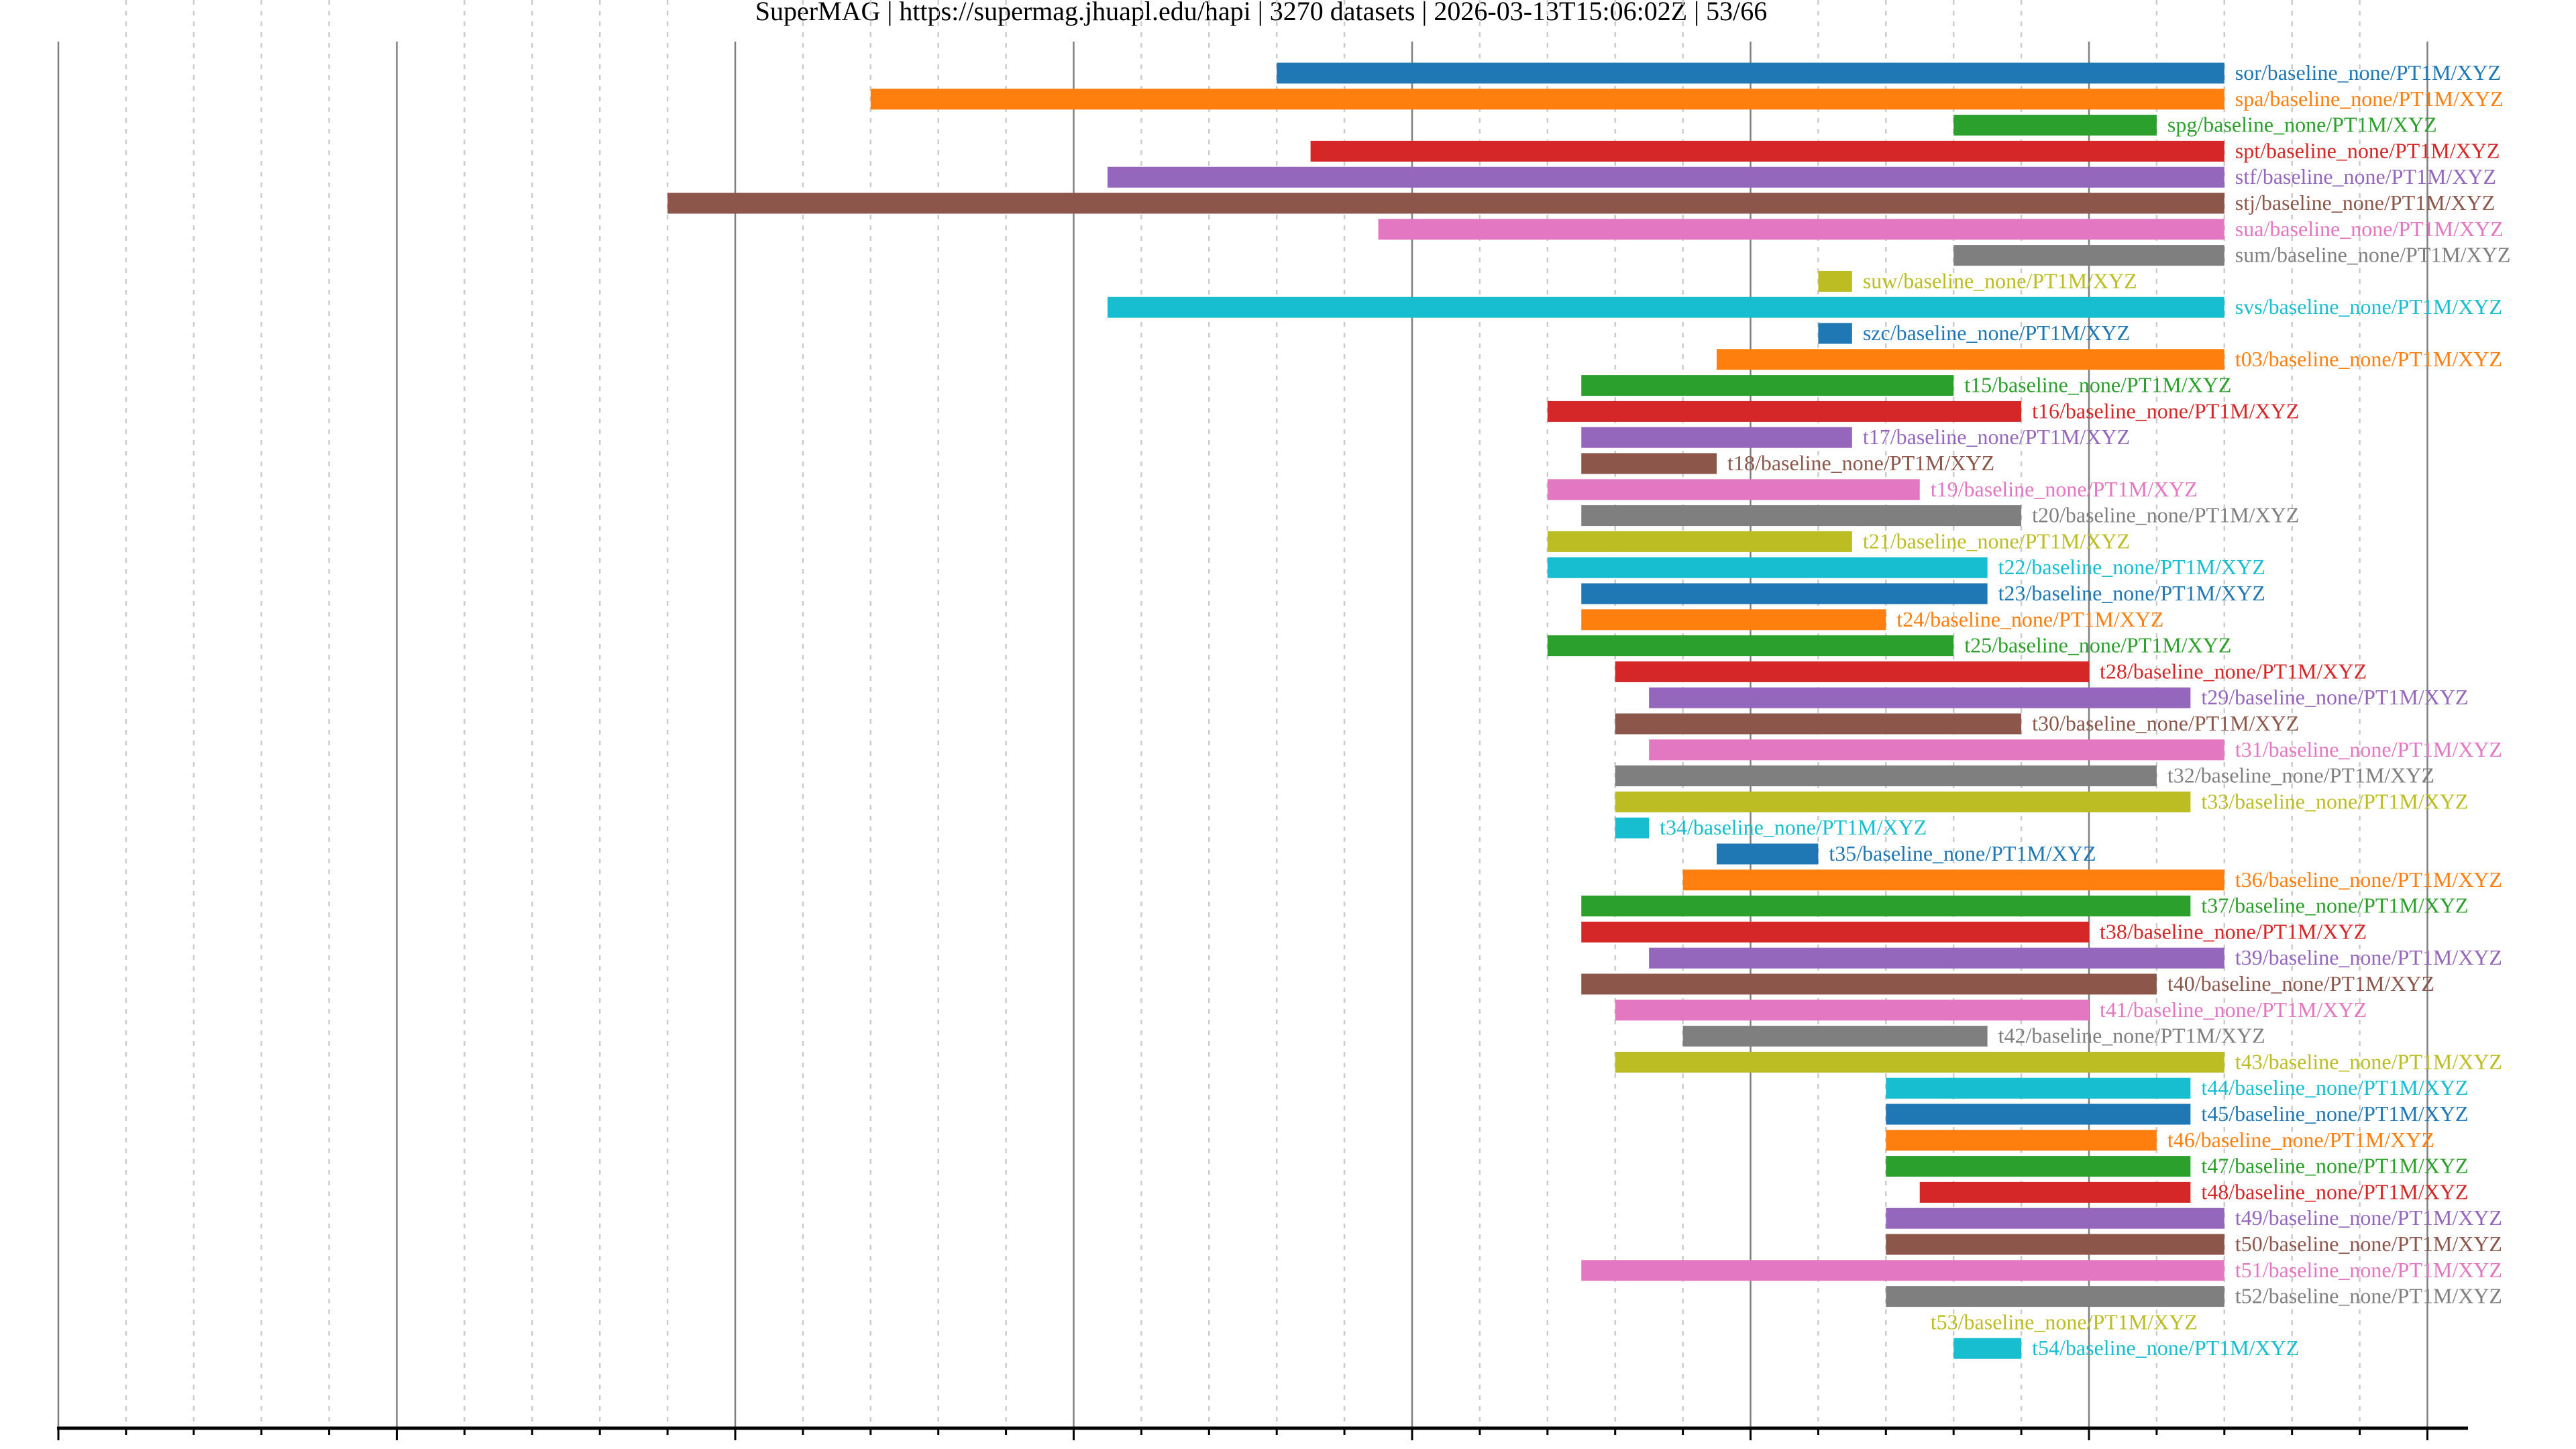 The height and width of the screenshot is (1449, 2576). I want to click on x-tick-label: 2000, so click(1412, 1447).